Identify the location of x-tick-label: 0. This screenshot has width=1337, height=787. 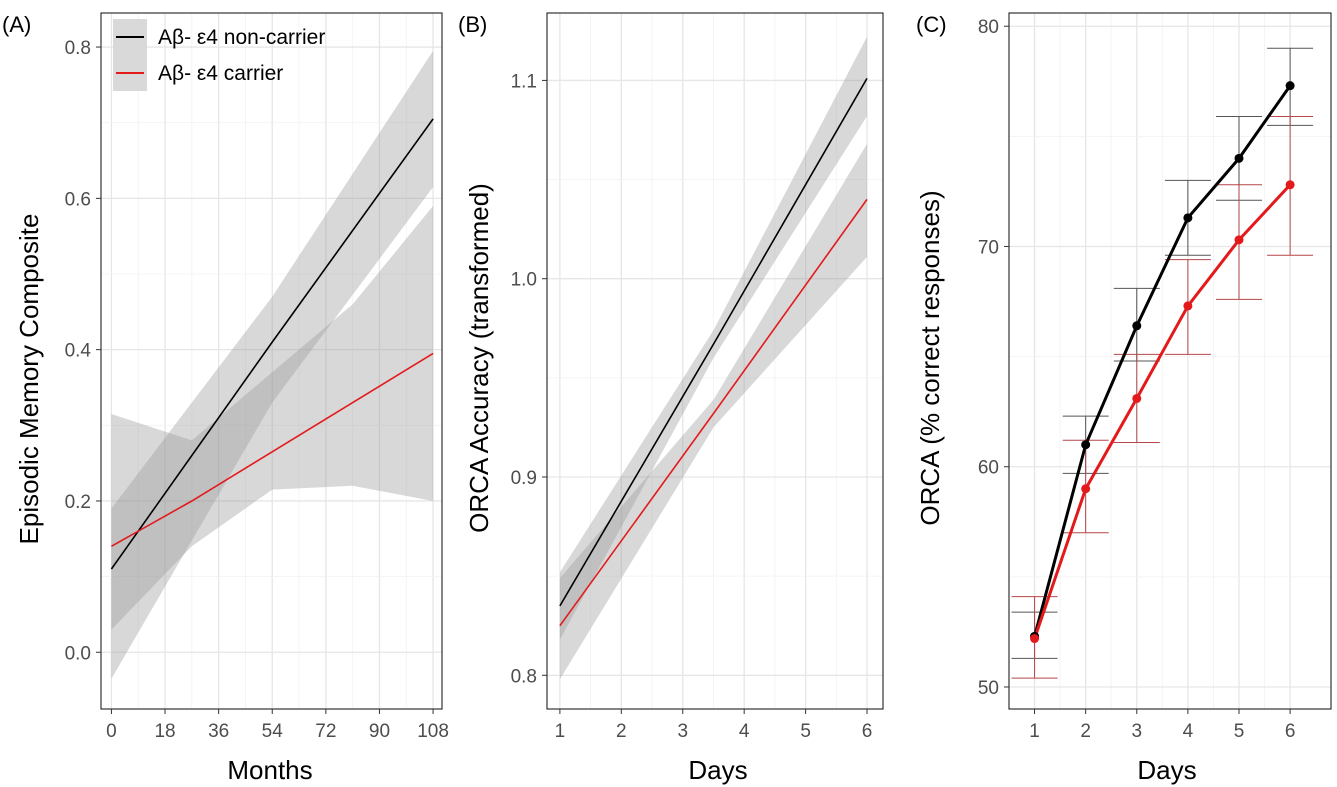
(111, 731).